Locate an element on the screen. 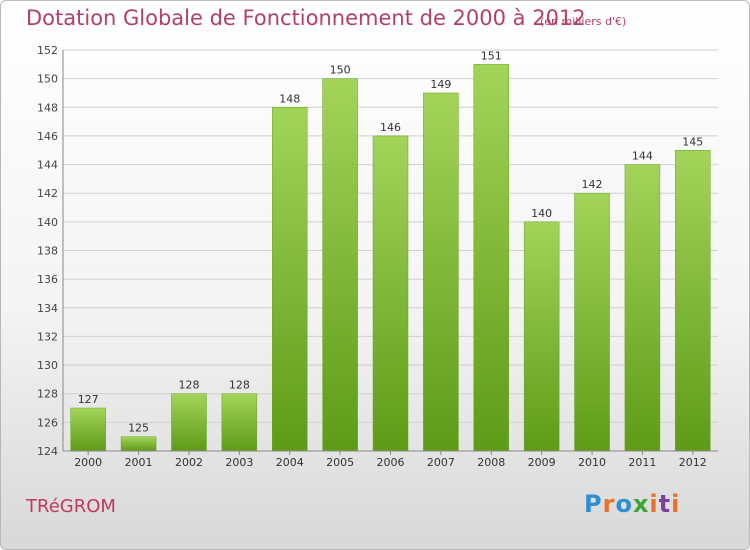  x-tick-label: 2012 is located at coordinates (693, 462).